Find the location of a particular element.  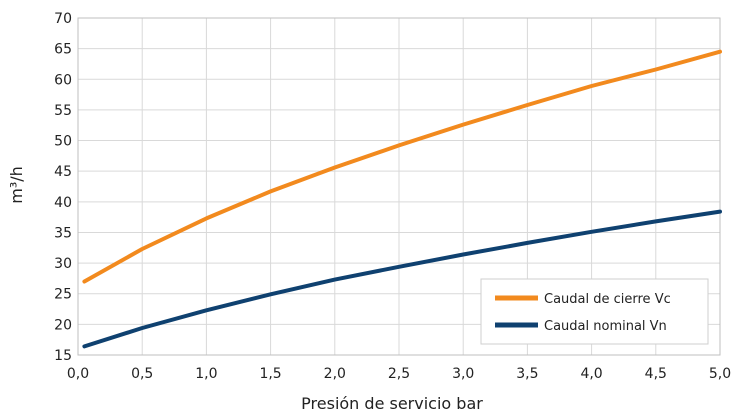

legend-box is located at coordinates (594, 311).